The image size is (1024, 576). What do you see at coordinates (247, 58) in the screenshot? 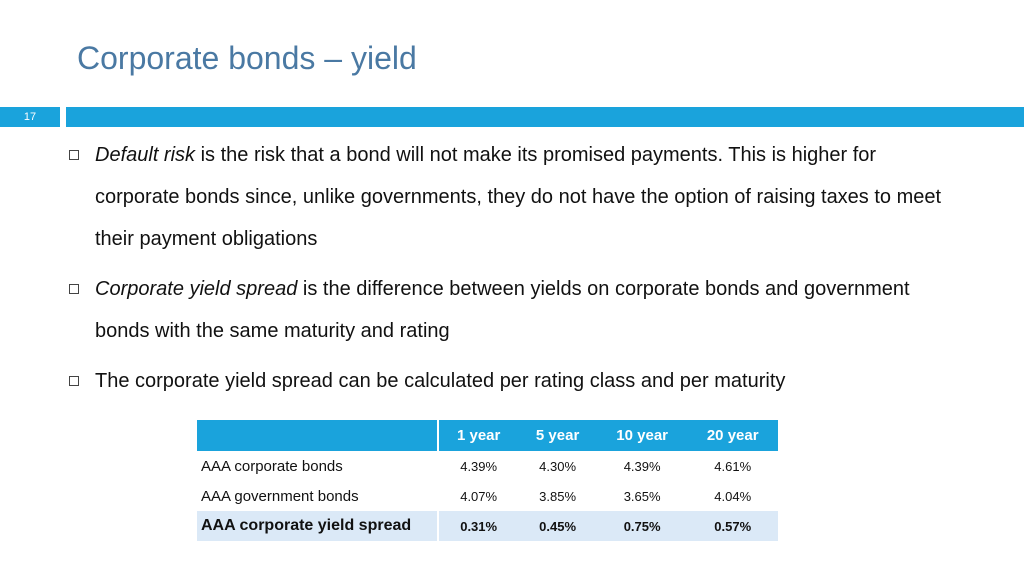
I see `slide-title: Corporate bonds – yield` at bounding box center [247, 58].